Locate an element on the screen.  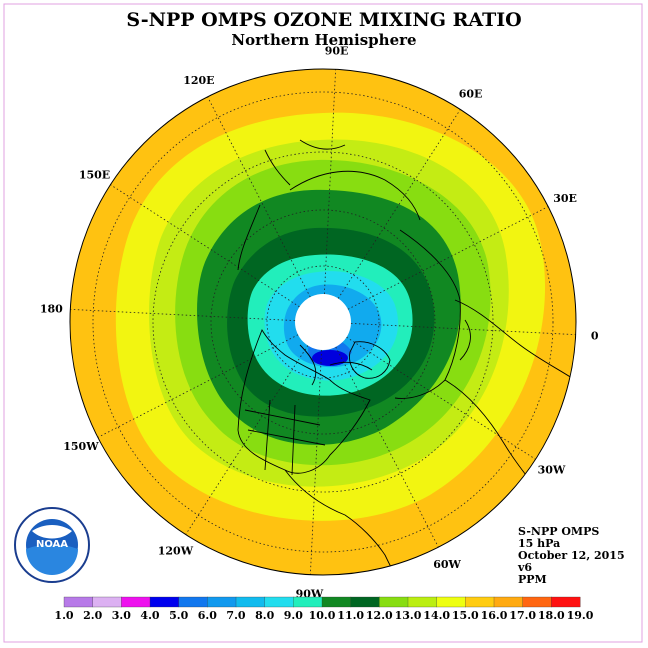
noaa-logo: NOAA is located at coordinates (52, 545).